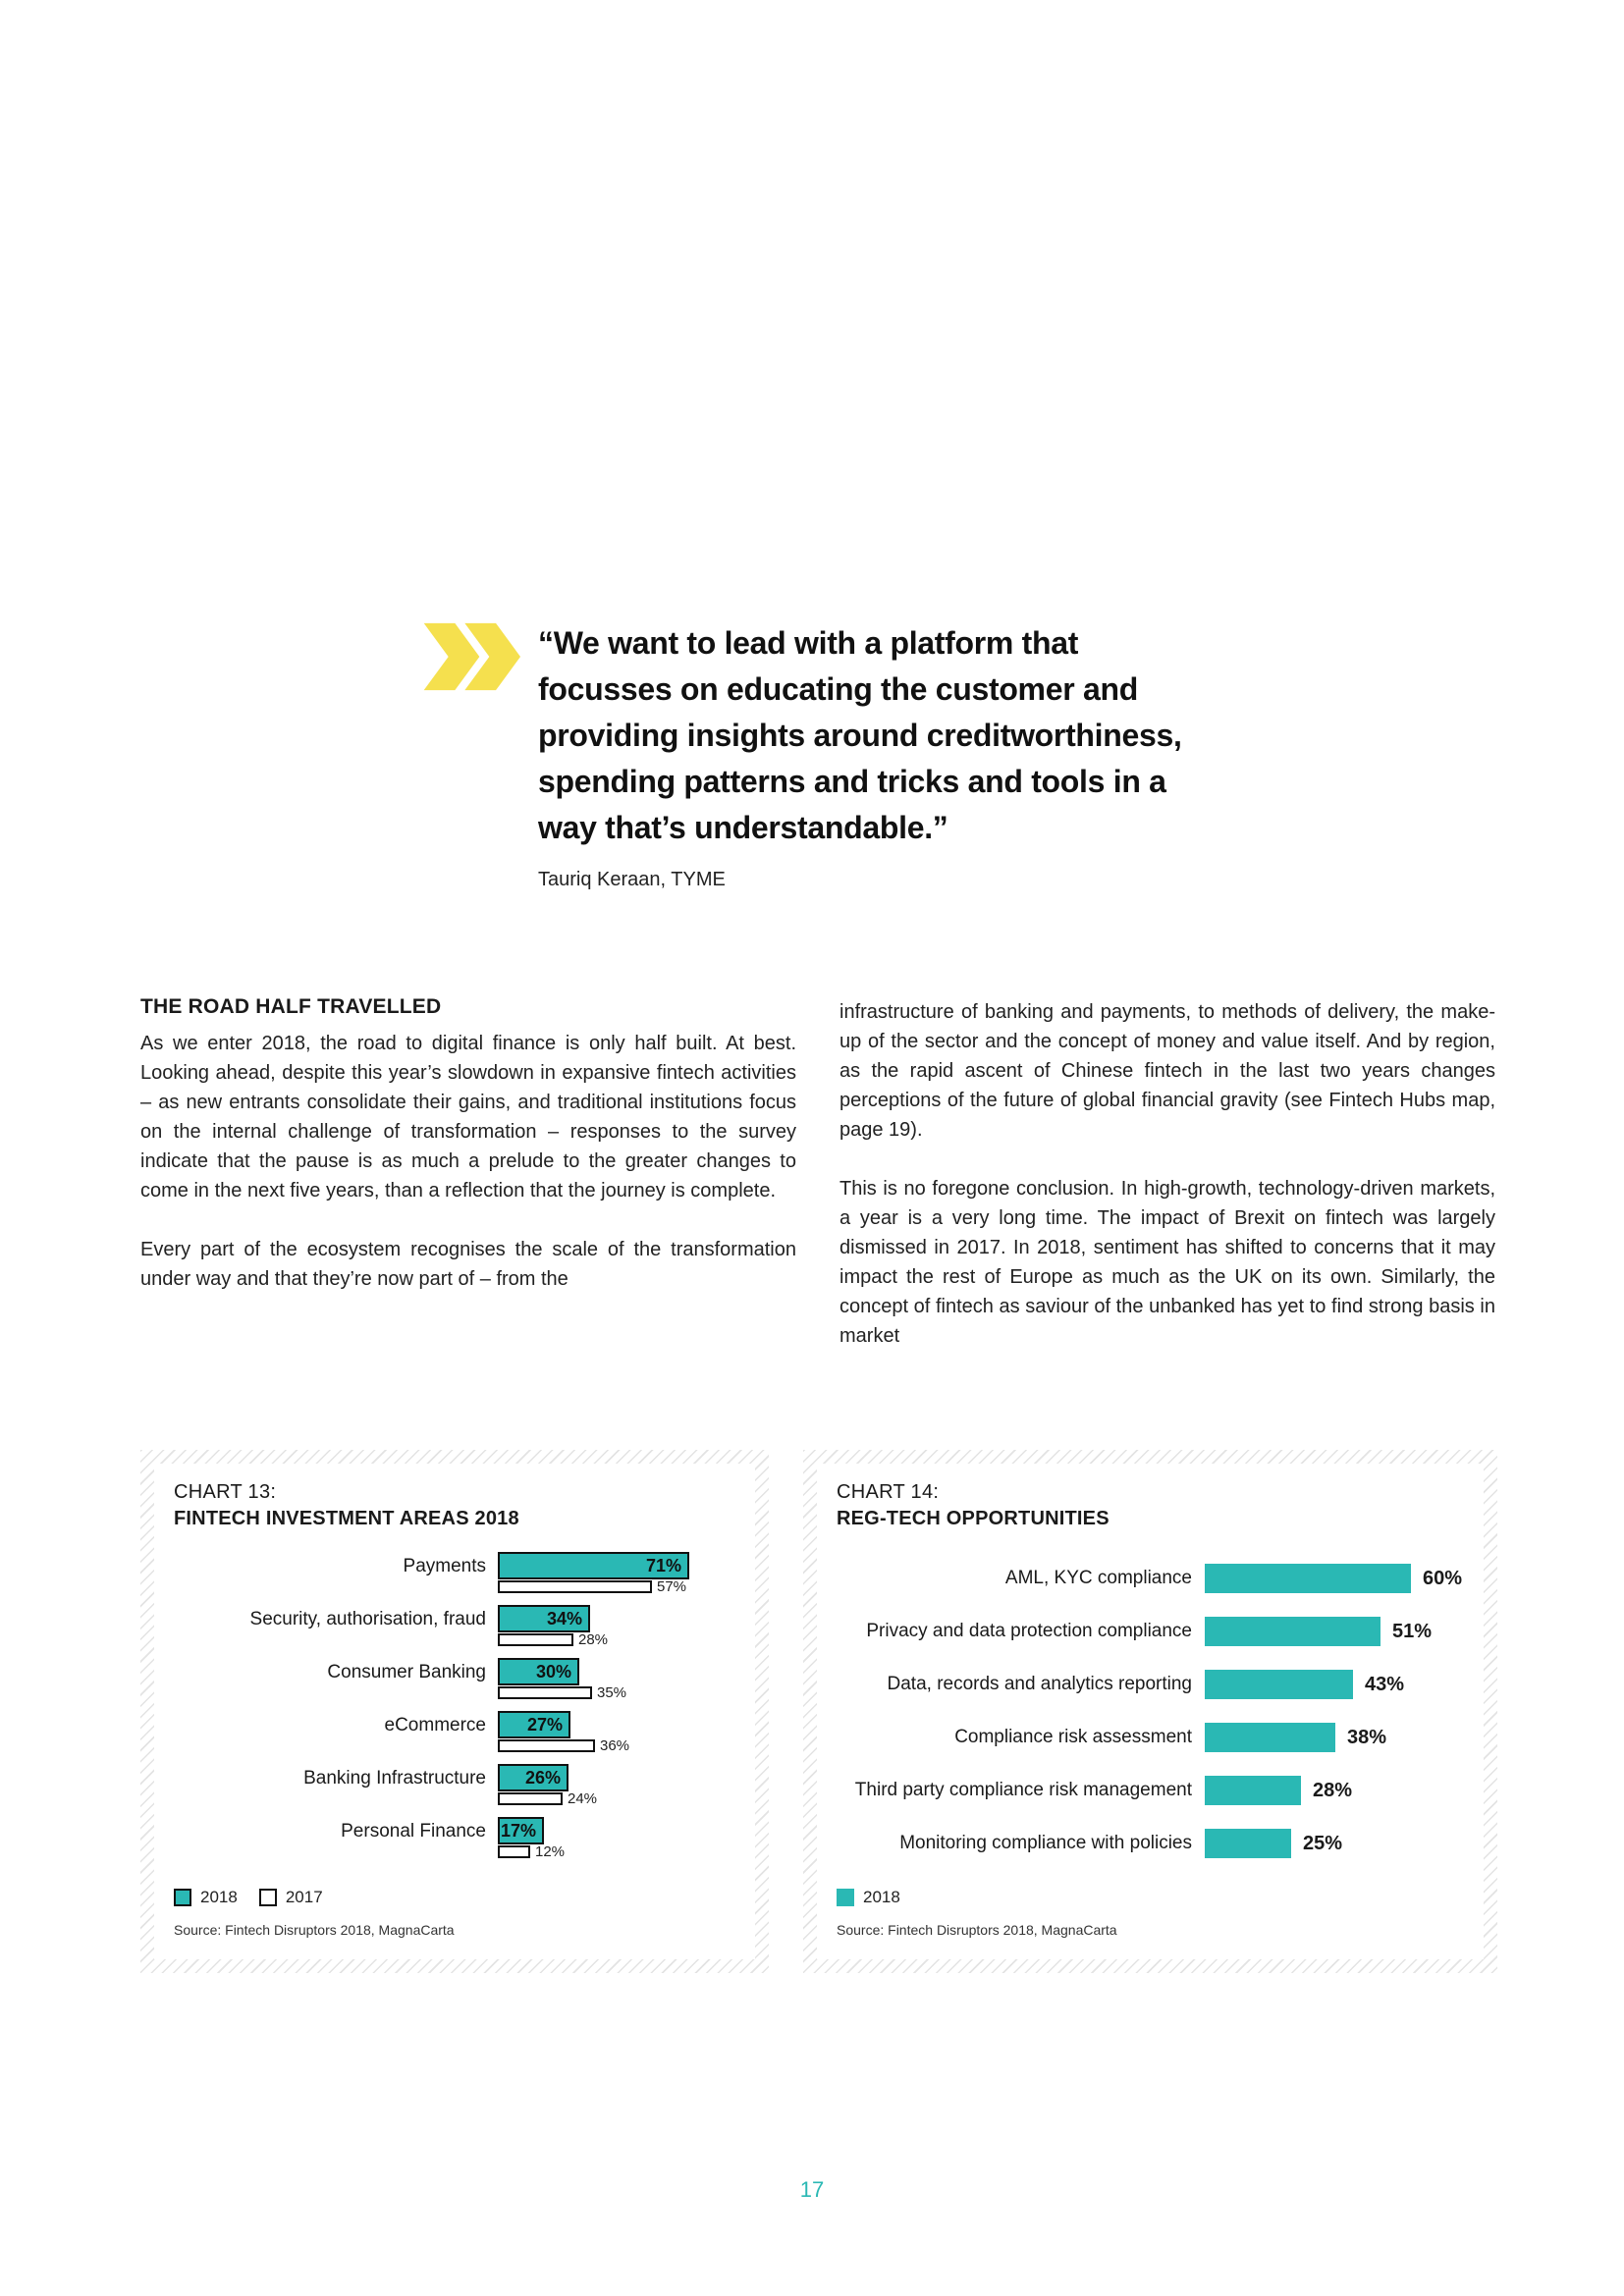  Describe the element at coordinates (1029, 1631) in the screenshot. I see `category-label: Privacy and data protection compliance` at that location.